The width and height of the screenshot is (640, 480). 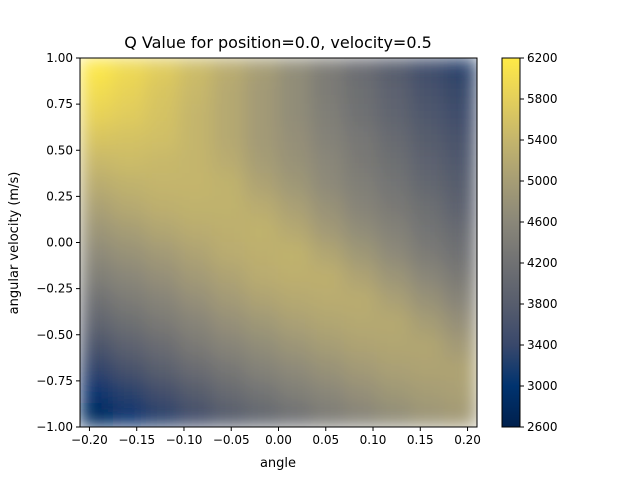 What do you see at coordinates (278, 42) in the screenshot?
I see `chart-title: Q Value for position=0.0, velocity=0.5` at bounding box center [278, 42].